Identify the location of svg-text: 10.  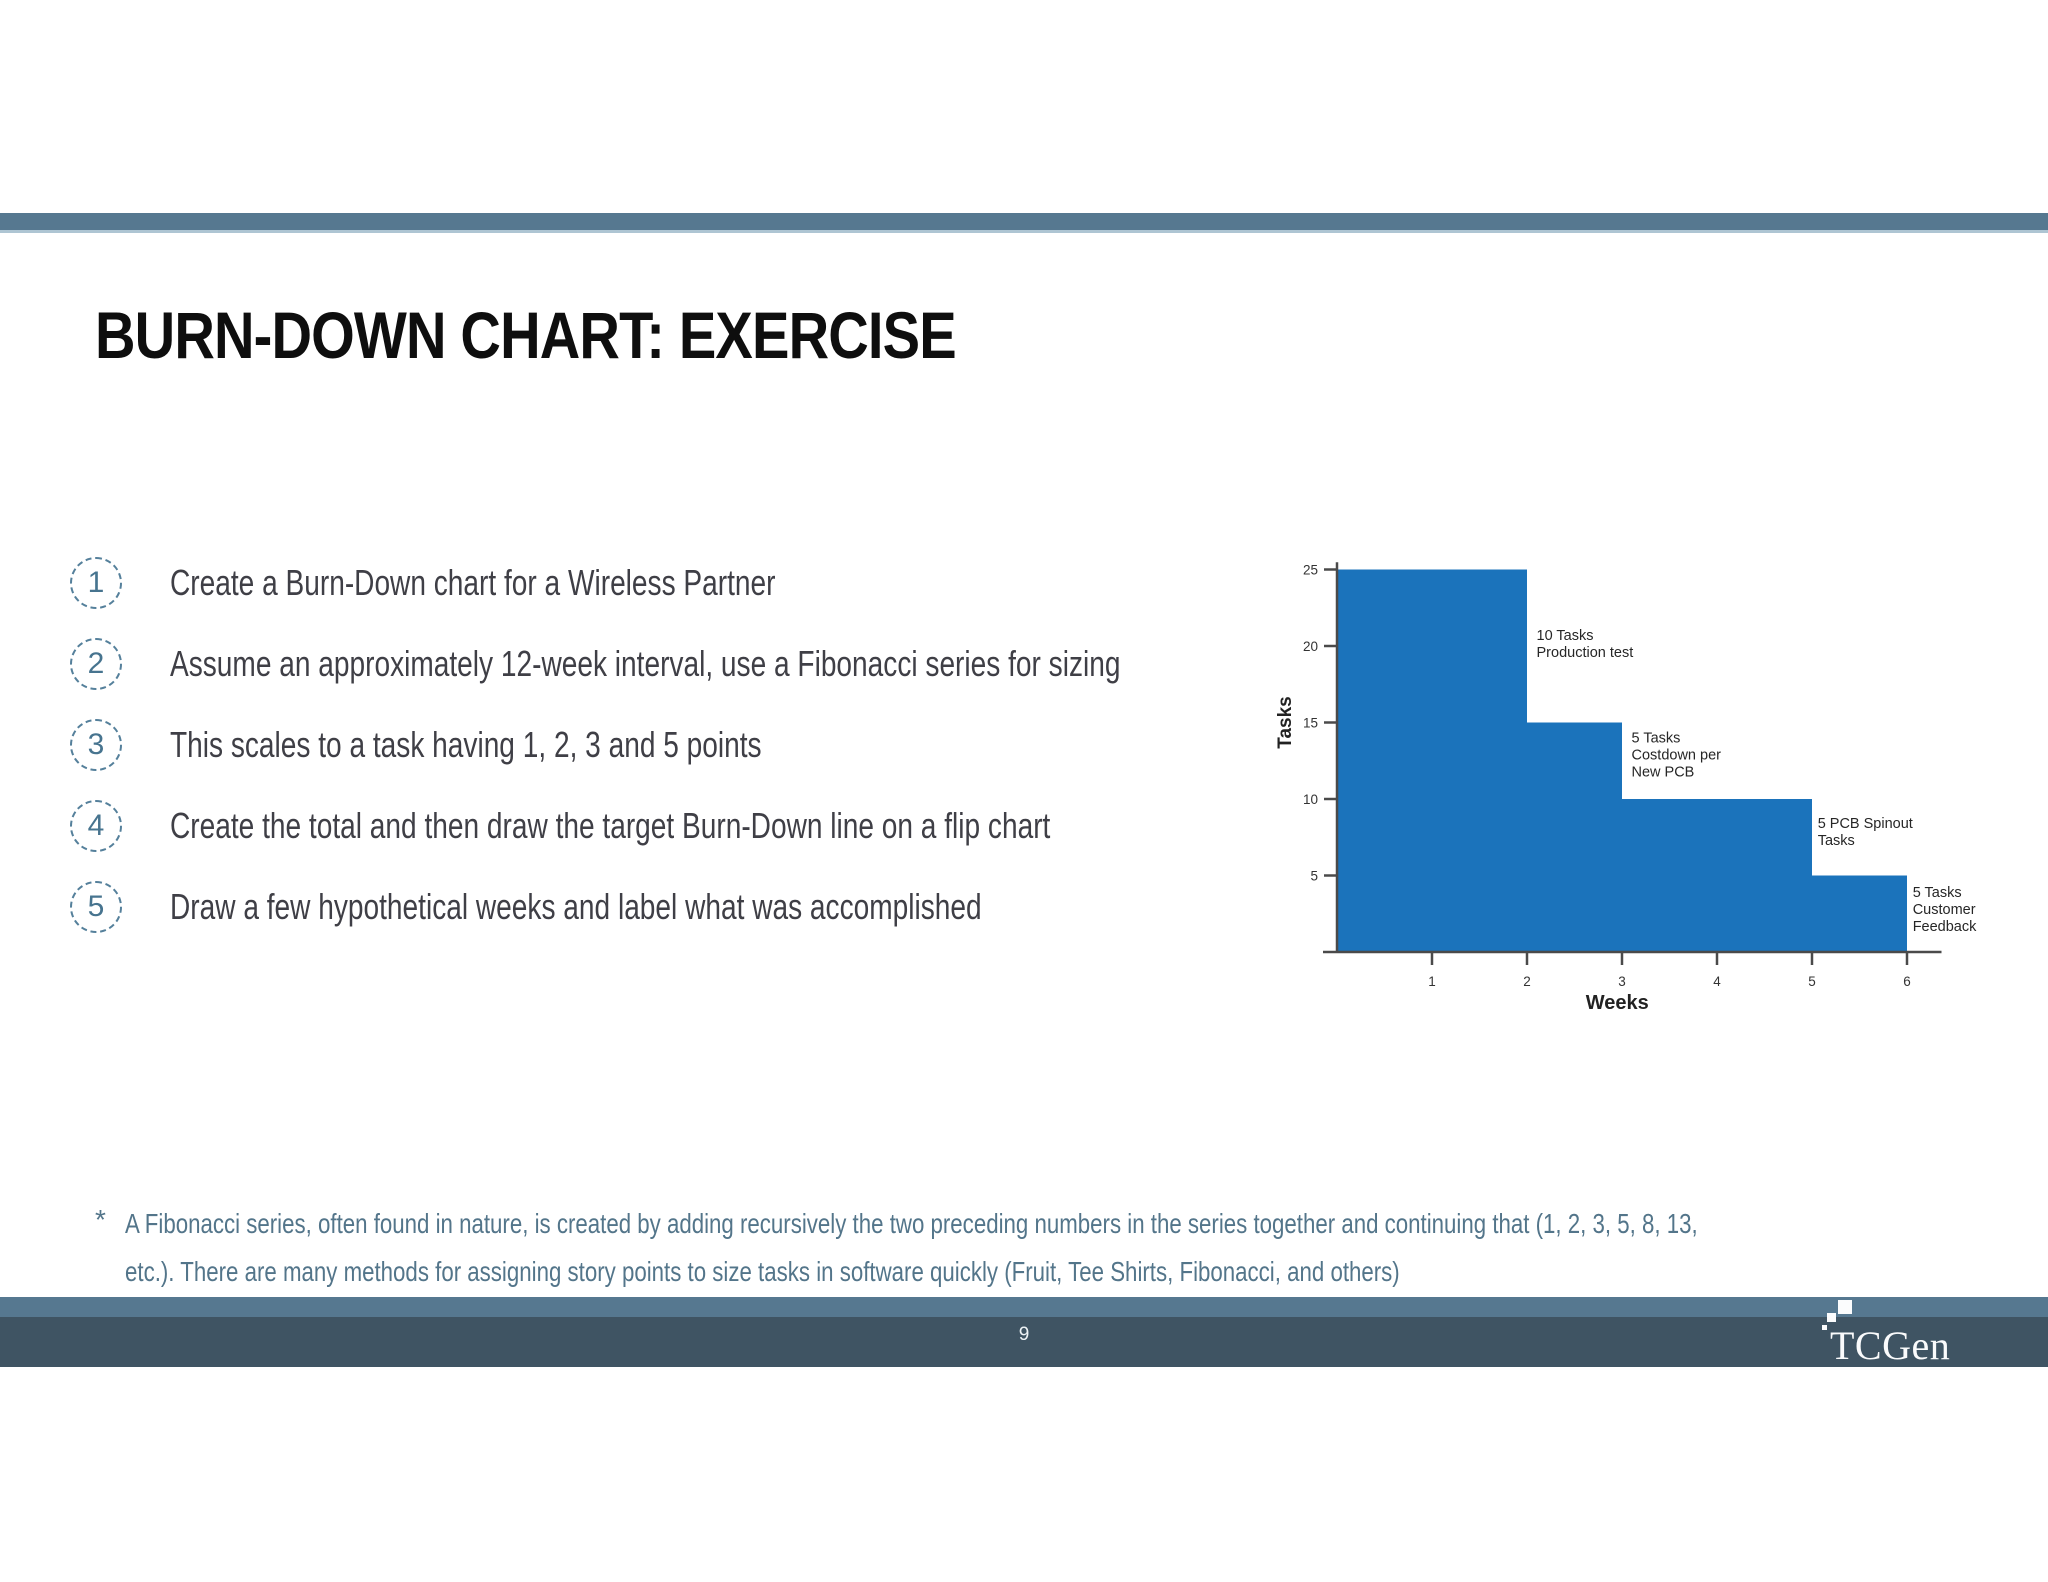
(1310, 799).